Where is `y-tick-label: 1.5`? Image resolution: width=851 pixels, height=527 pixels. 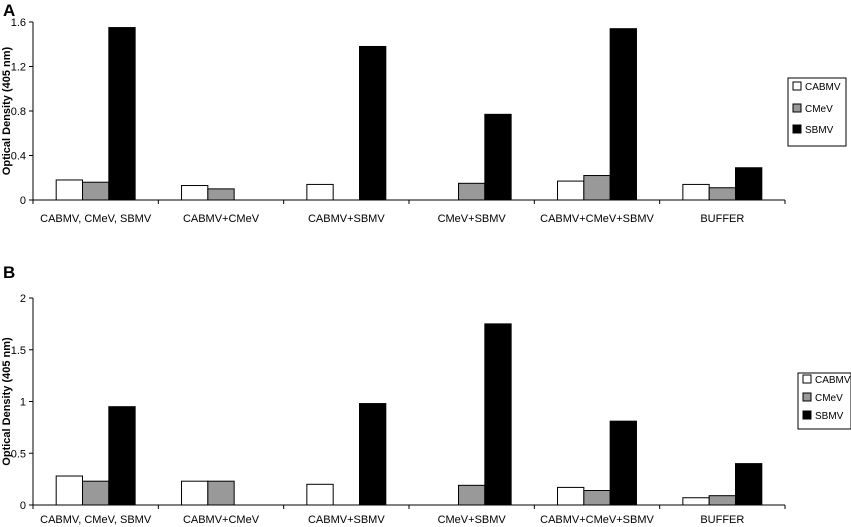 y-tick-label: 1.5 is located at coordinates (18, 351).